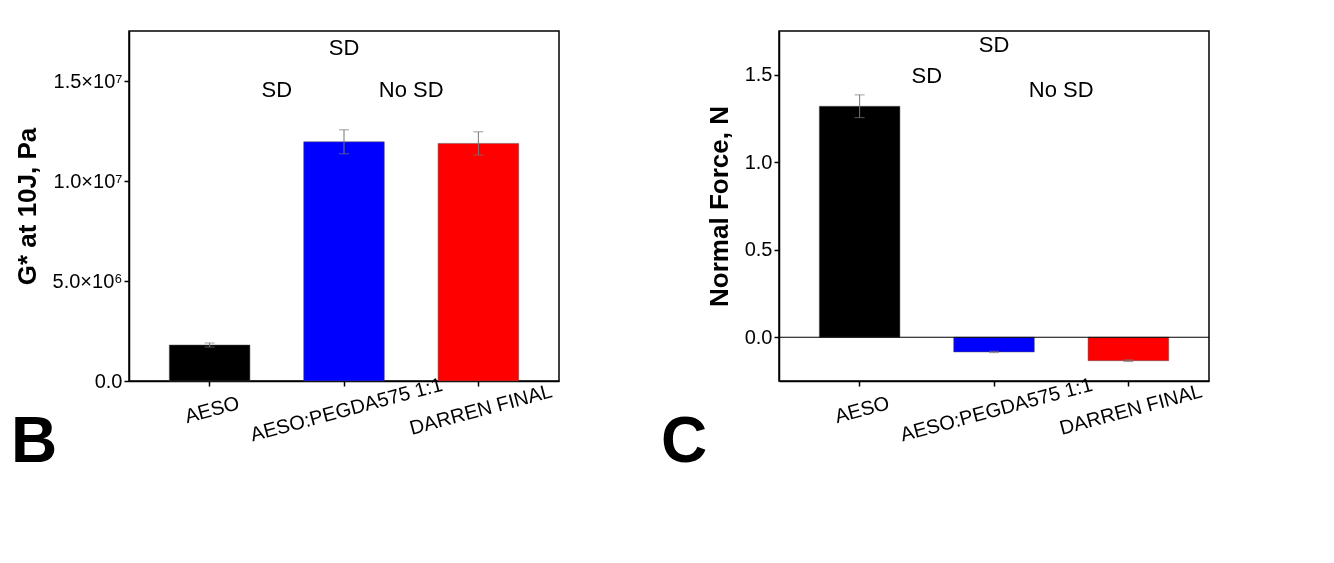 The height and width of the screenshot is (563, 1334). What do you see at coordinates (88, 80) in the screenshot?
I see `y-tick-label: 1.5×10⁷` at bounding box center [88, 80].